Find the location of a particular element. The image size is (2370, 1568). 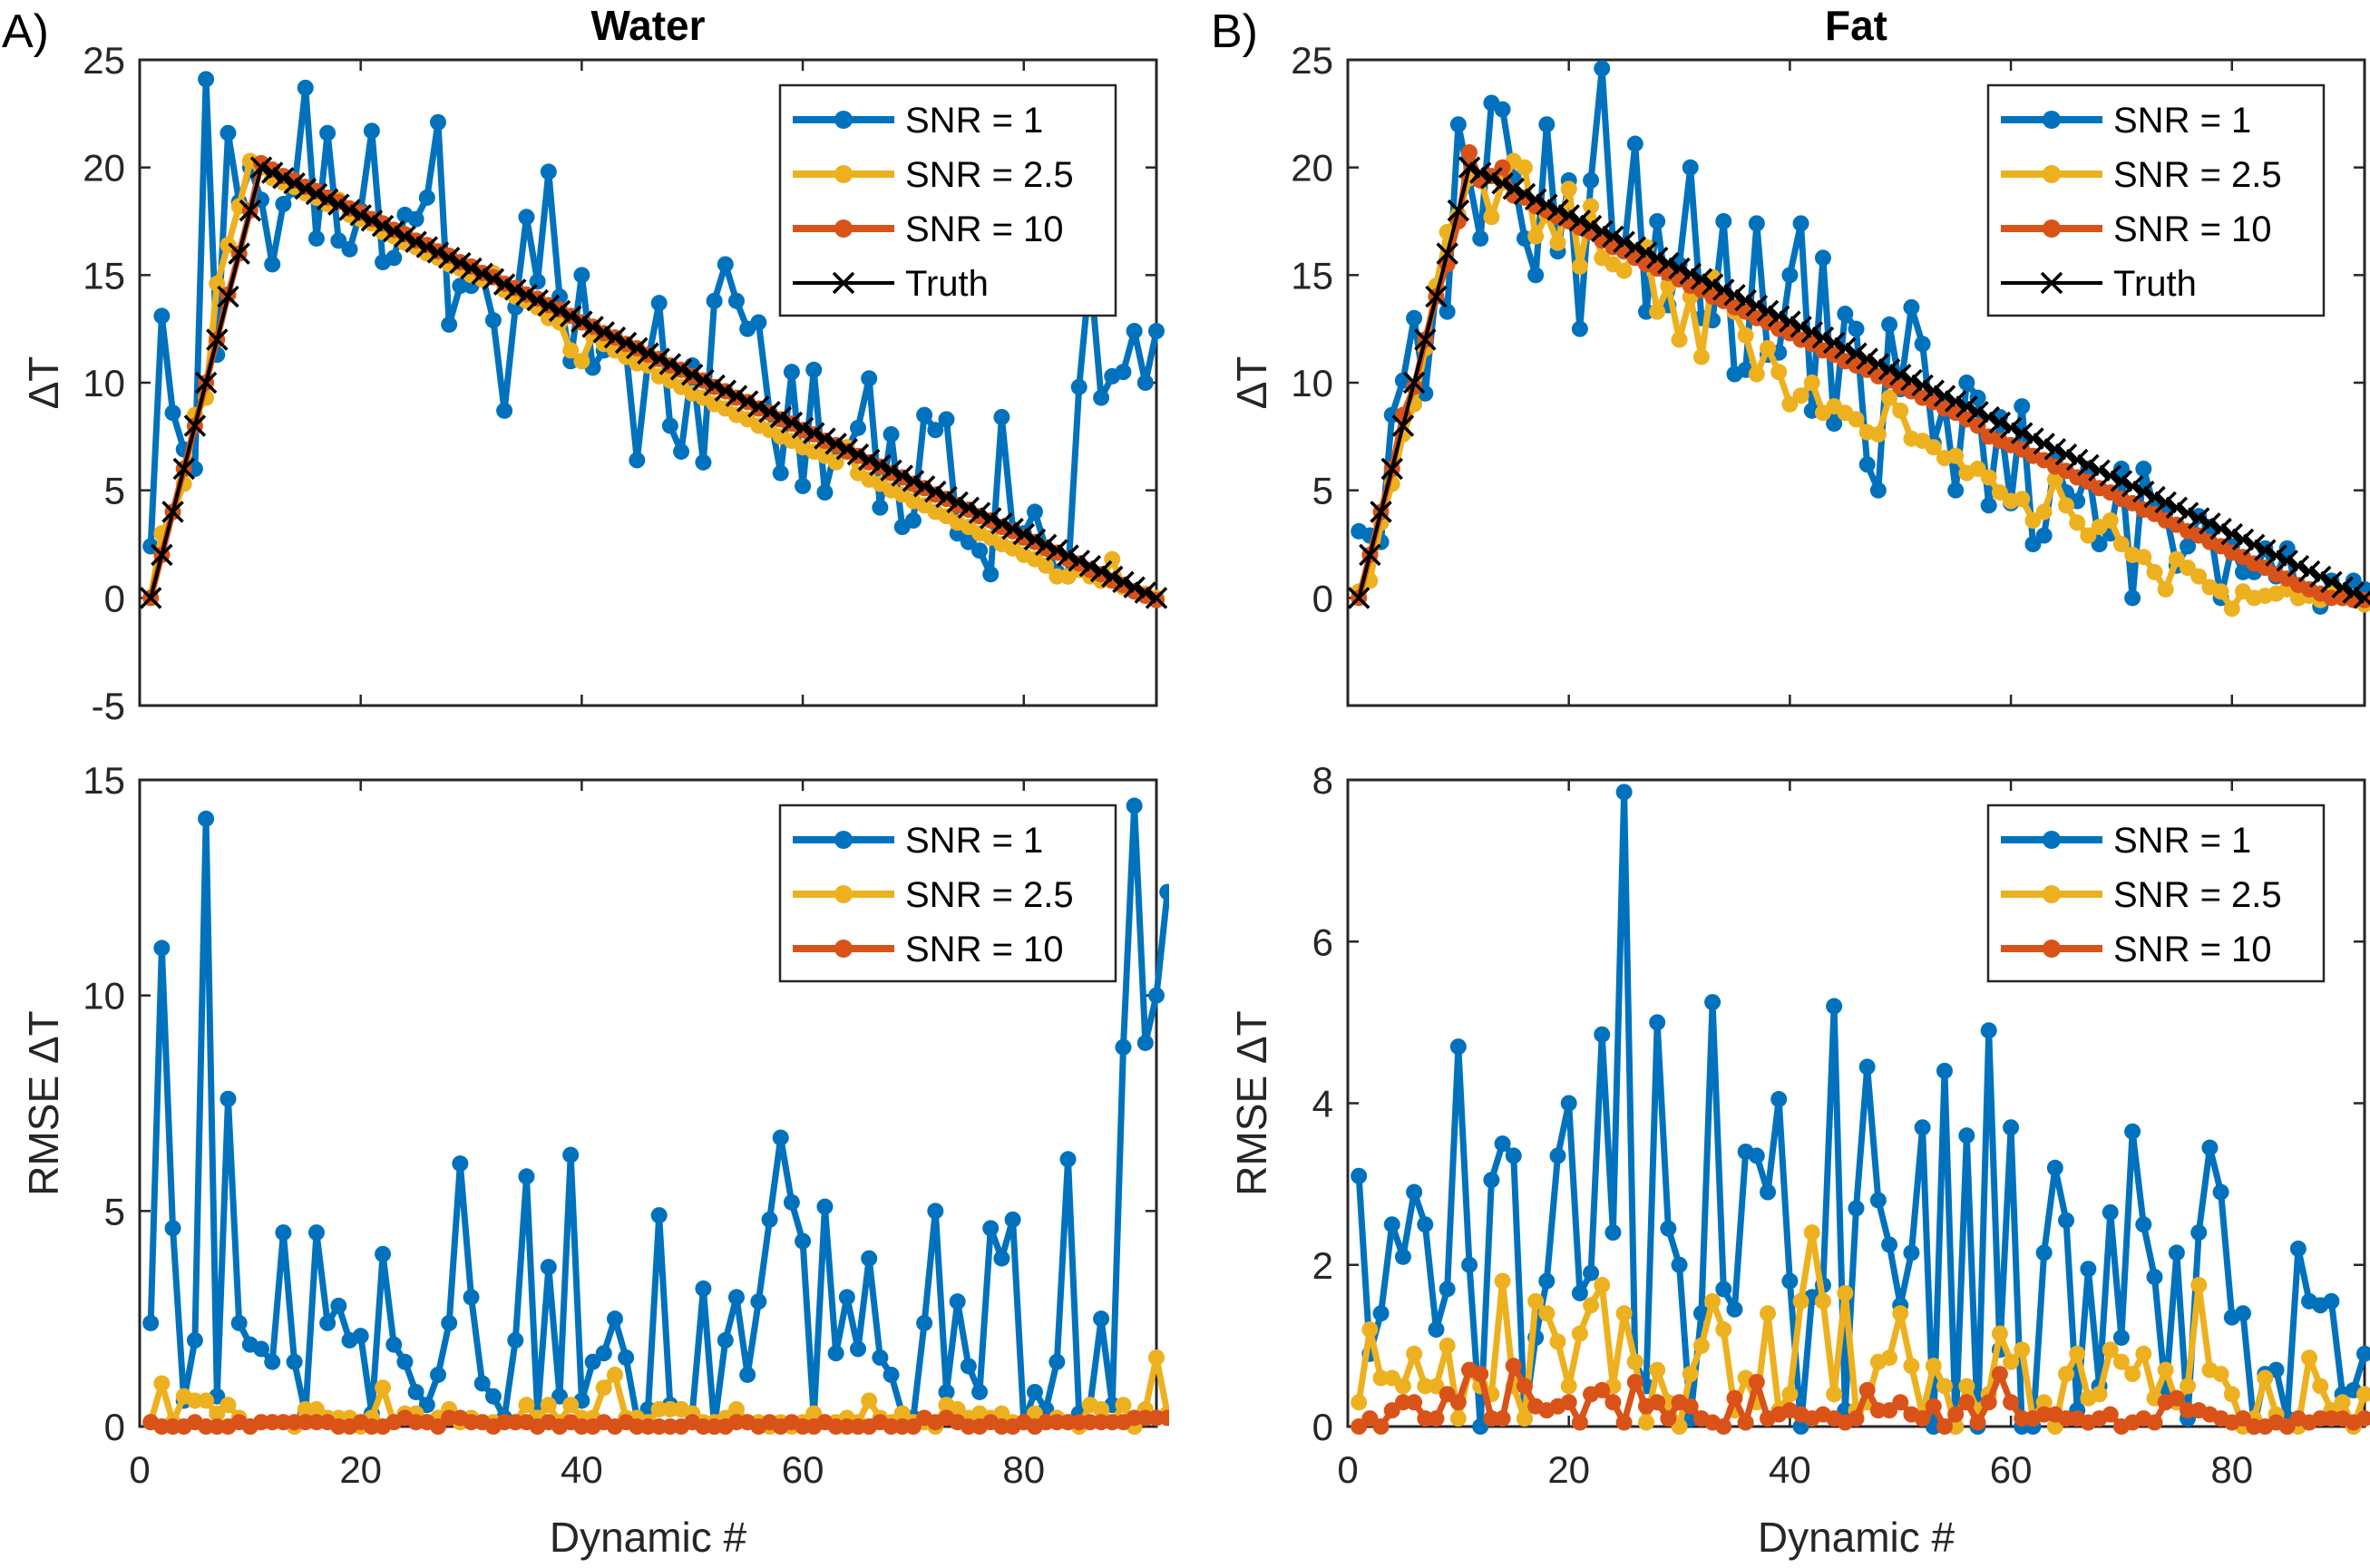

legend-label: SNR = 2.5 is located at coordinates (2198, 175).